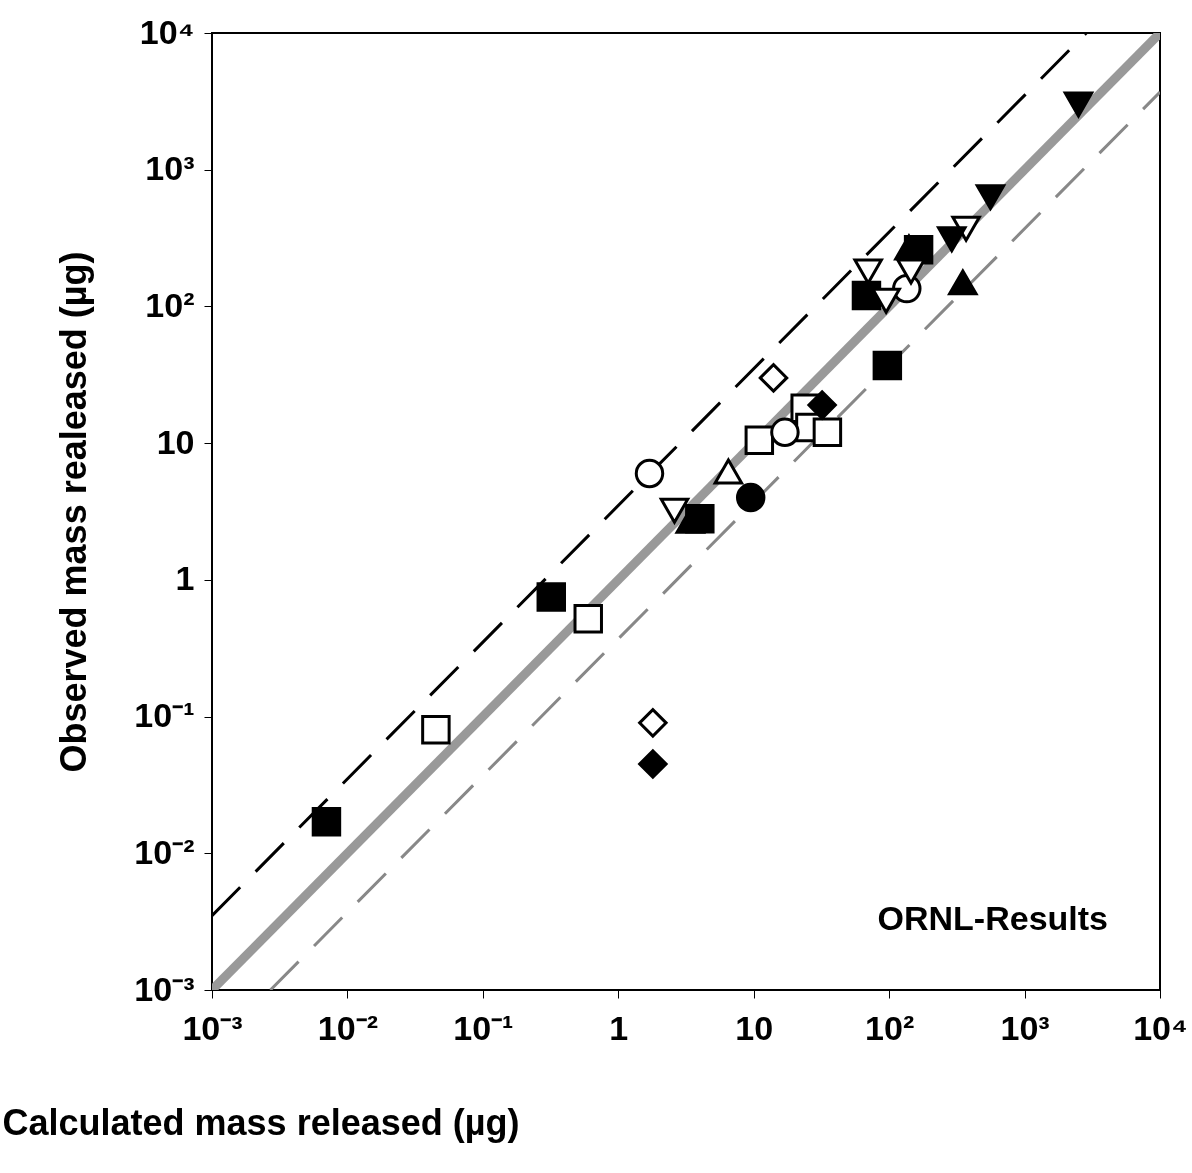 Image resolution: width=1192 pixels, height=1173 pixels. I want to click on y-tick-label: 10⁴, so click(167, 31).